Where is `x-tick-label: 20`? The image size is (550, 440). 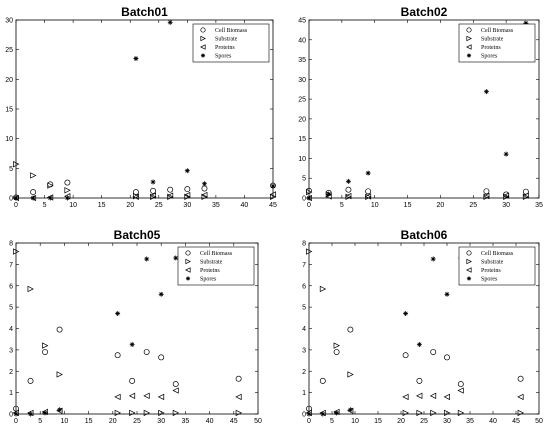 x-tick-label: 20 is located at coordinates (130, 205).